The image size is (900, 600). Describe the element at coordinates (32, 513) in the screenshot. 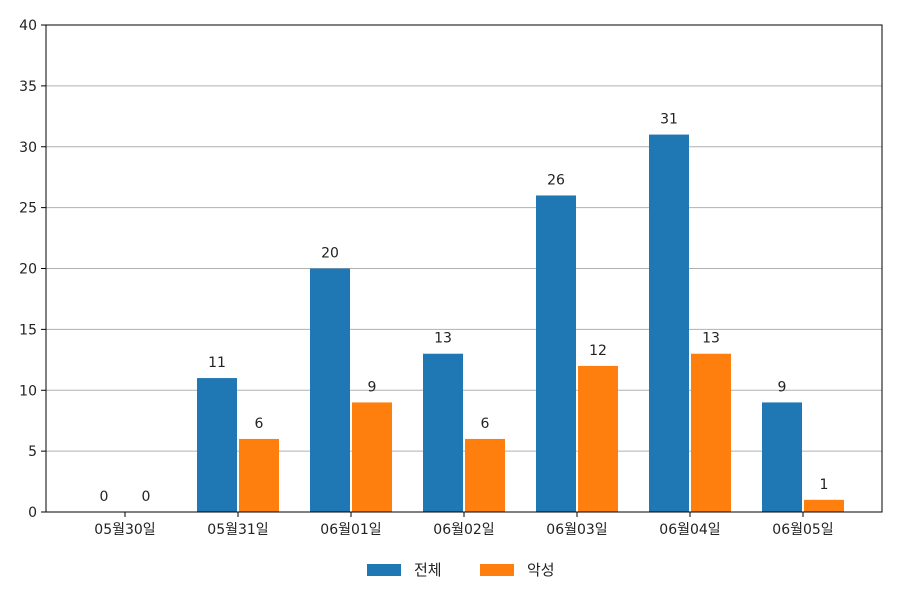

I see `y-tick-label: 0` at that location.